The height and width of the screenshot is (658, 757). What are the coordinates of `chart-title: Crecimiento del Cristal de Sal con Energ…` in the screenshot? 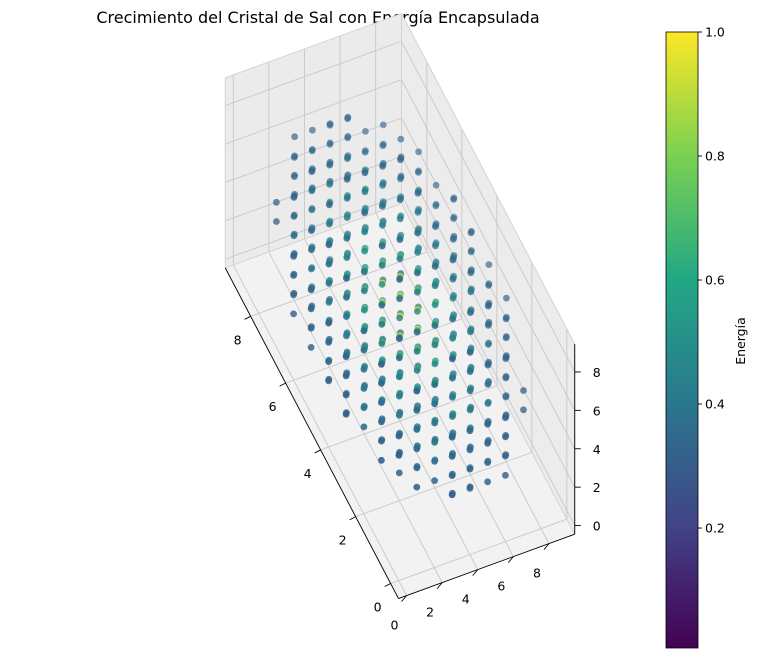 It's located at (318, 17).